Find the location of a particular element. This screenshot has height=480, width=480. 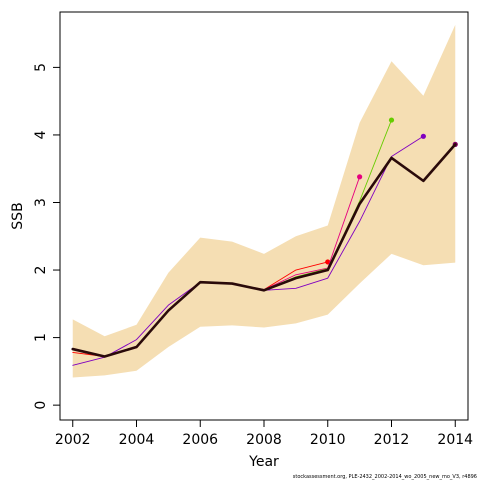

y-tick-label: 5 is located at coordinates (41, 67).